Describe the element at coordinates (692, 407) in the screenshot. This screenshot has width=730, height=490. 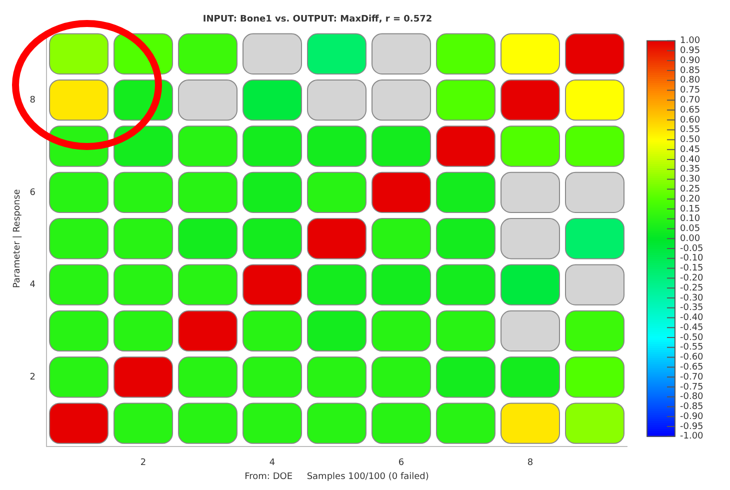
I see `color-bar-label: -0.85` at that location.